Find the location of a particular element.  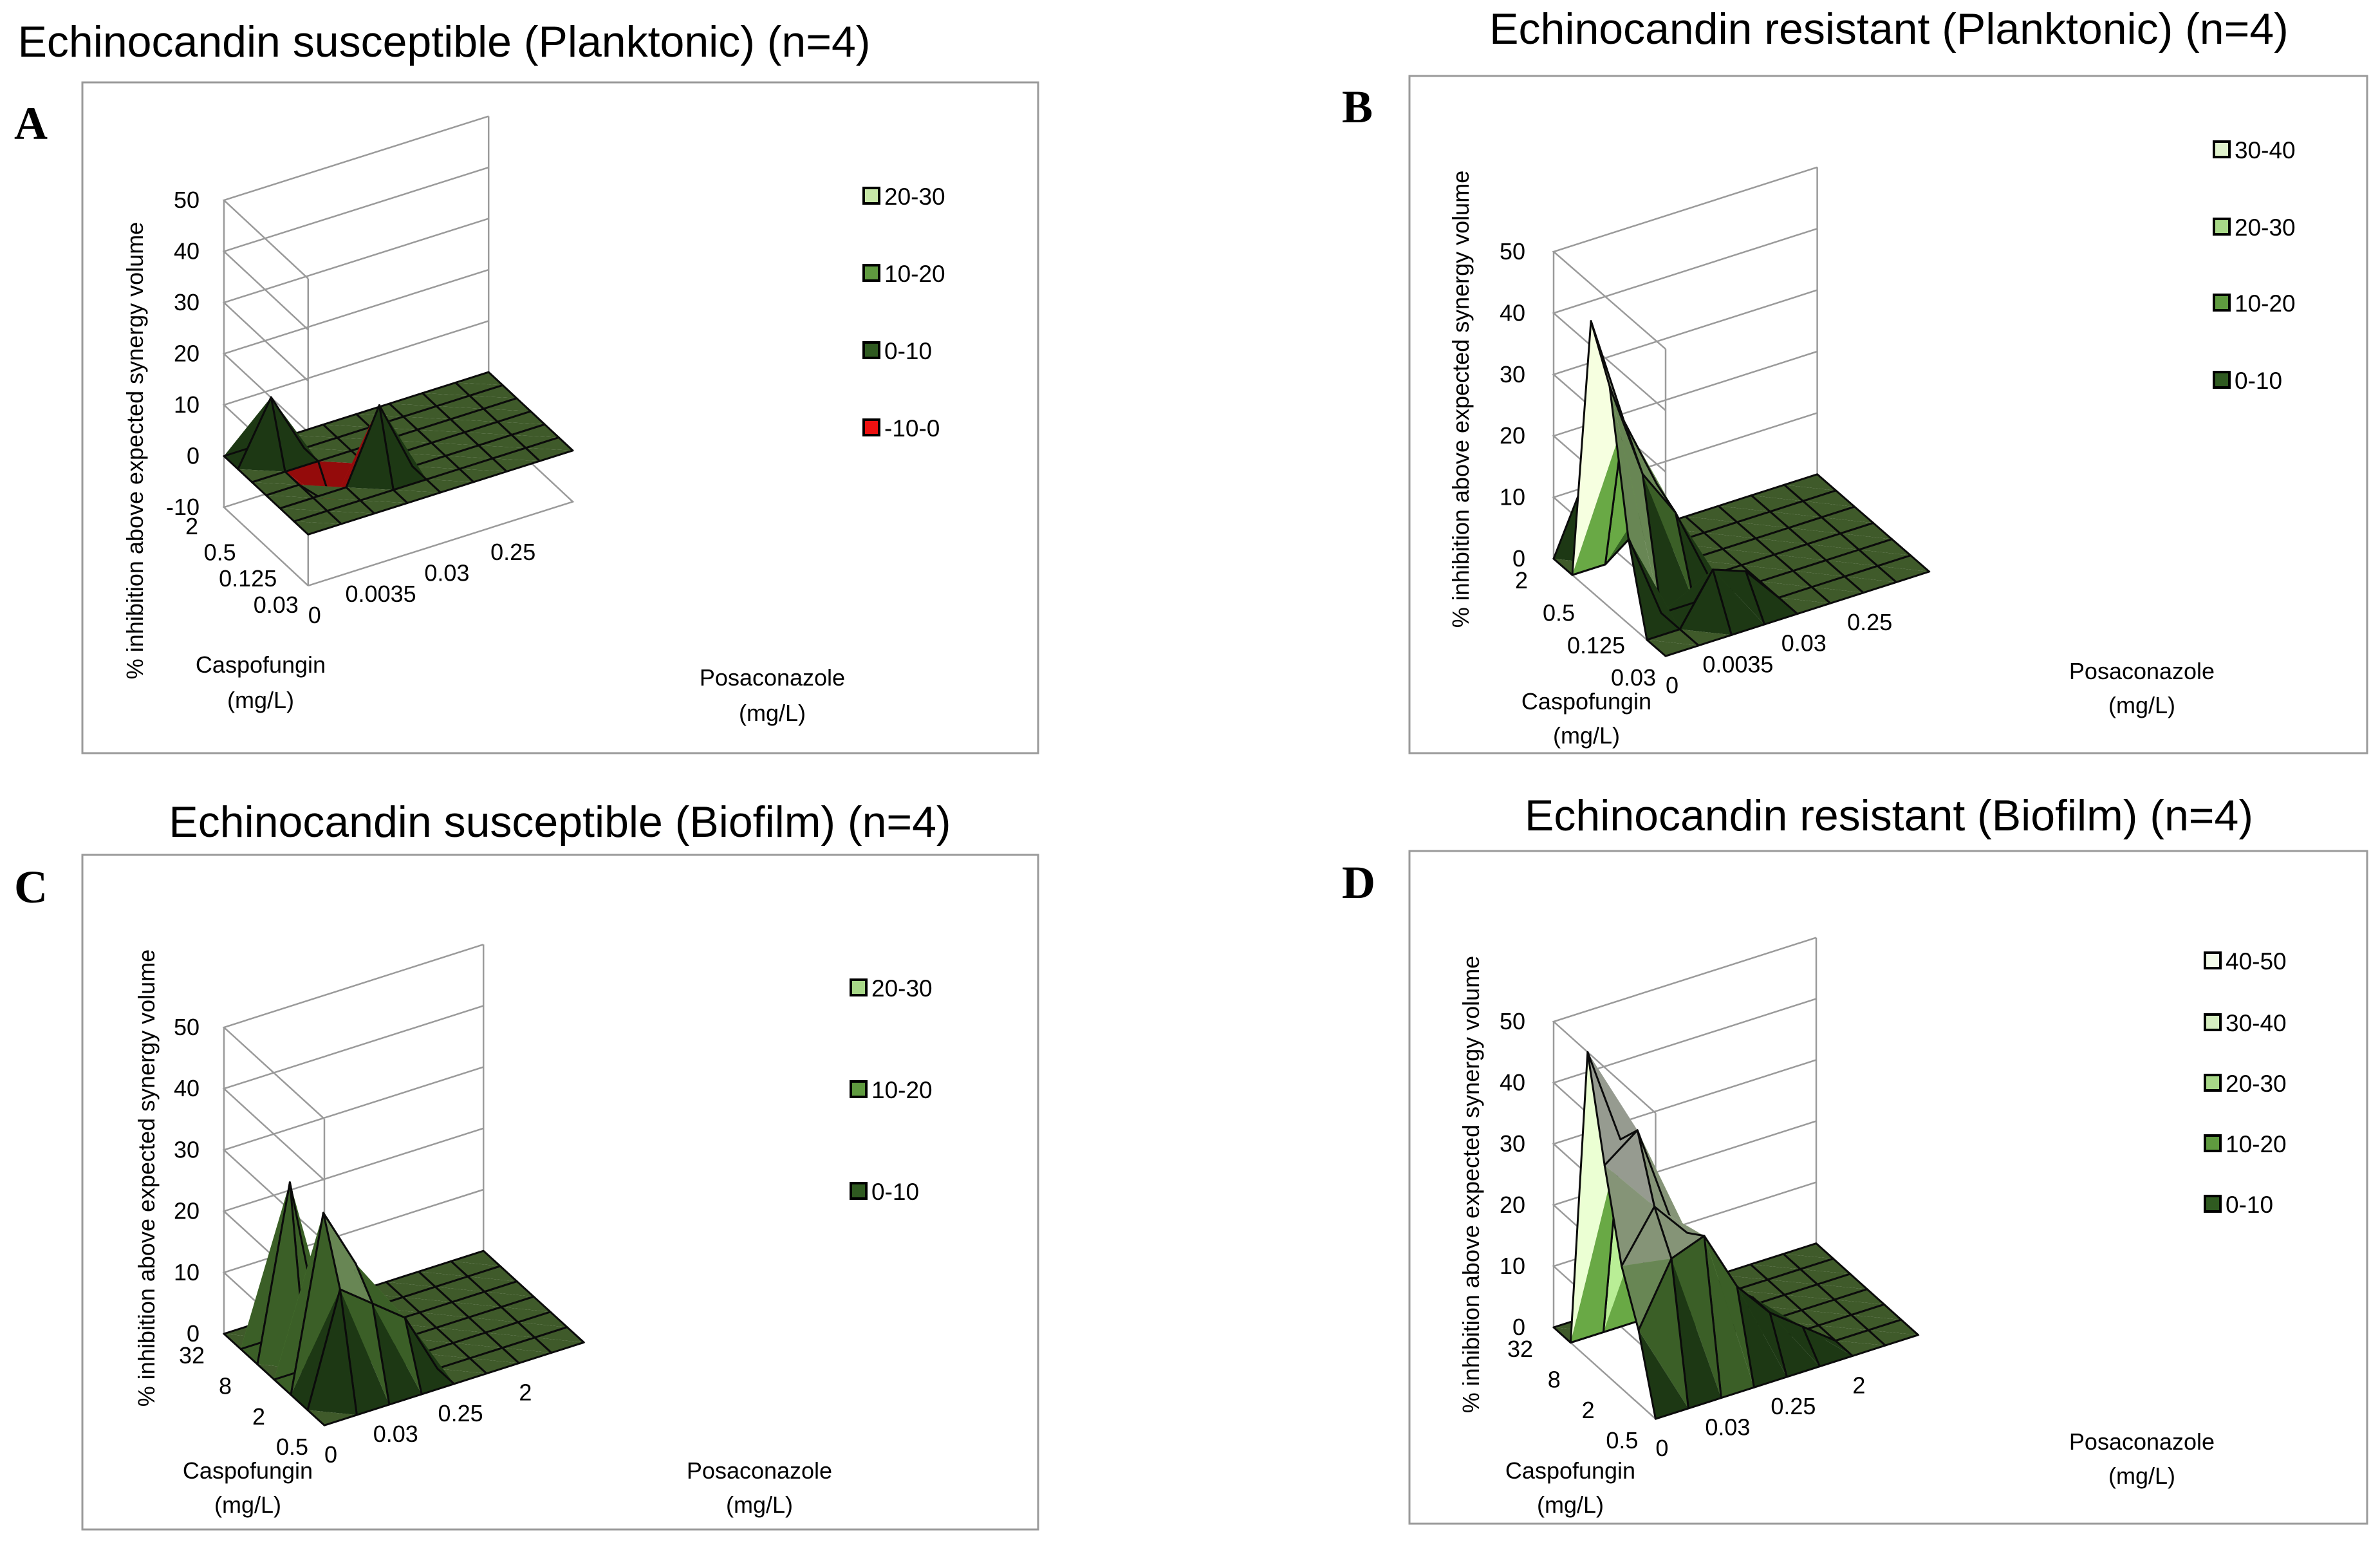

panel-a-legend: 20-30 10-20 0-10 -10-0 is located at coordinates (903, 313).